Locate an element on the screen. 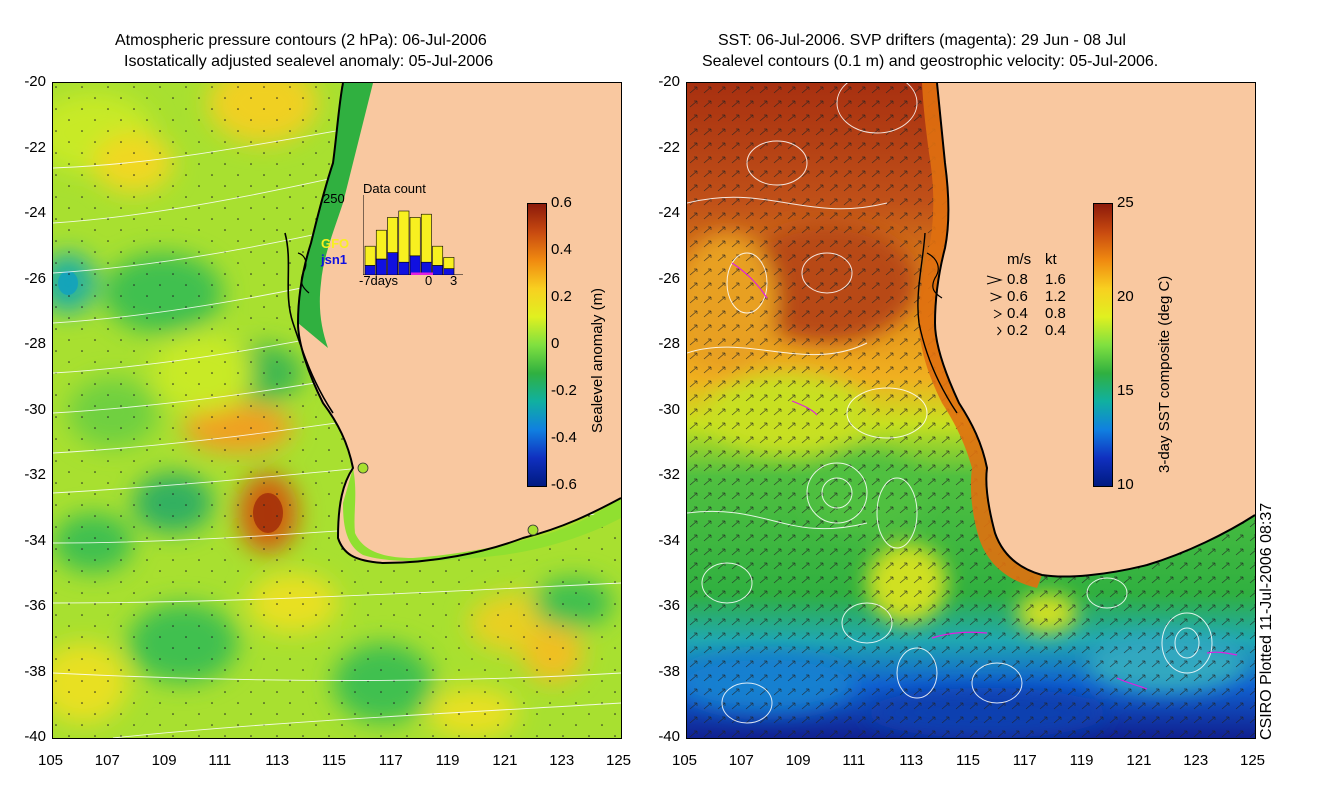 This screenshot has height=810, width=1320. left-panel-tick: -0.2 is located at coordinates (564, 390).